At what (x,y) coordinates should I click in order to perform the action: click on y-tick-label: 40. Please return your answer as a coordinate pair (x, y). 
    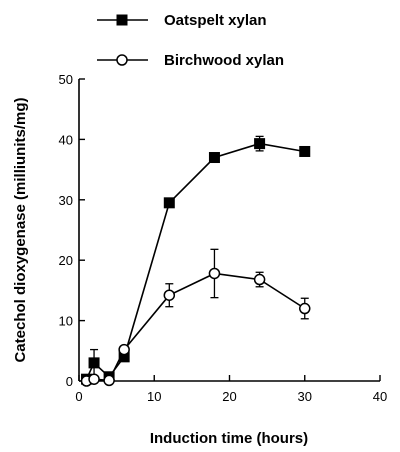
    Looking at the image, I should click on (66, 139).